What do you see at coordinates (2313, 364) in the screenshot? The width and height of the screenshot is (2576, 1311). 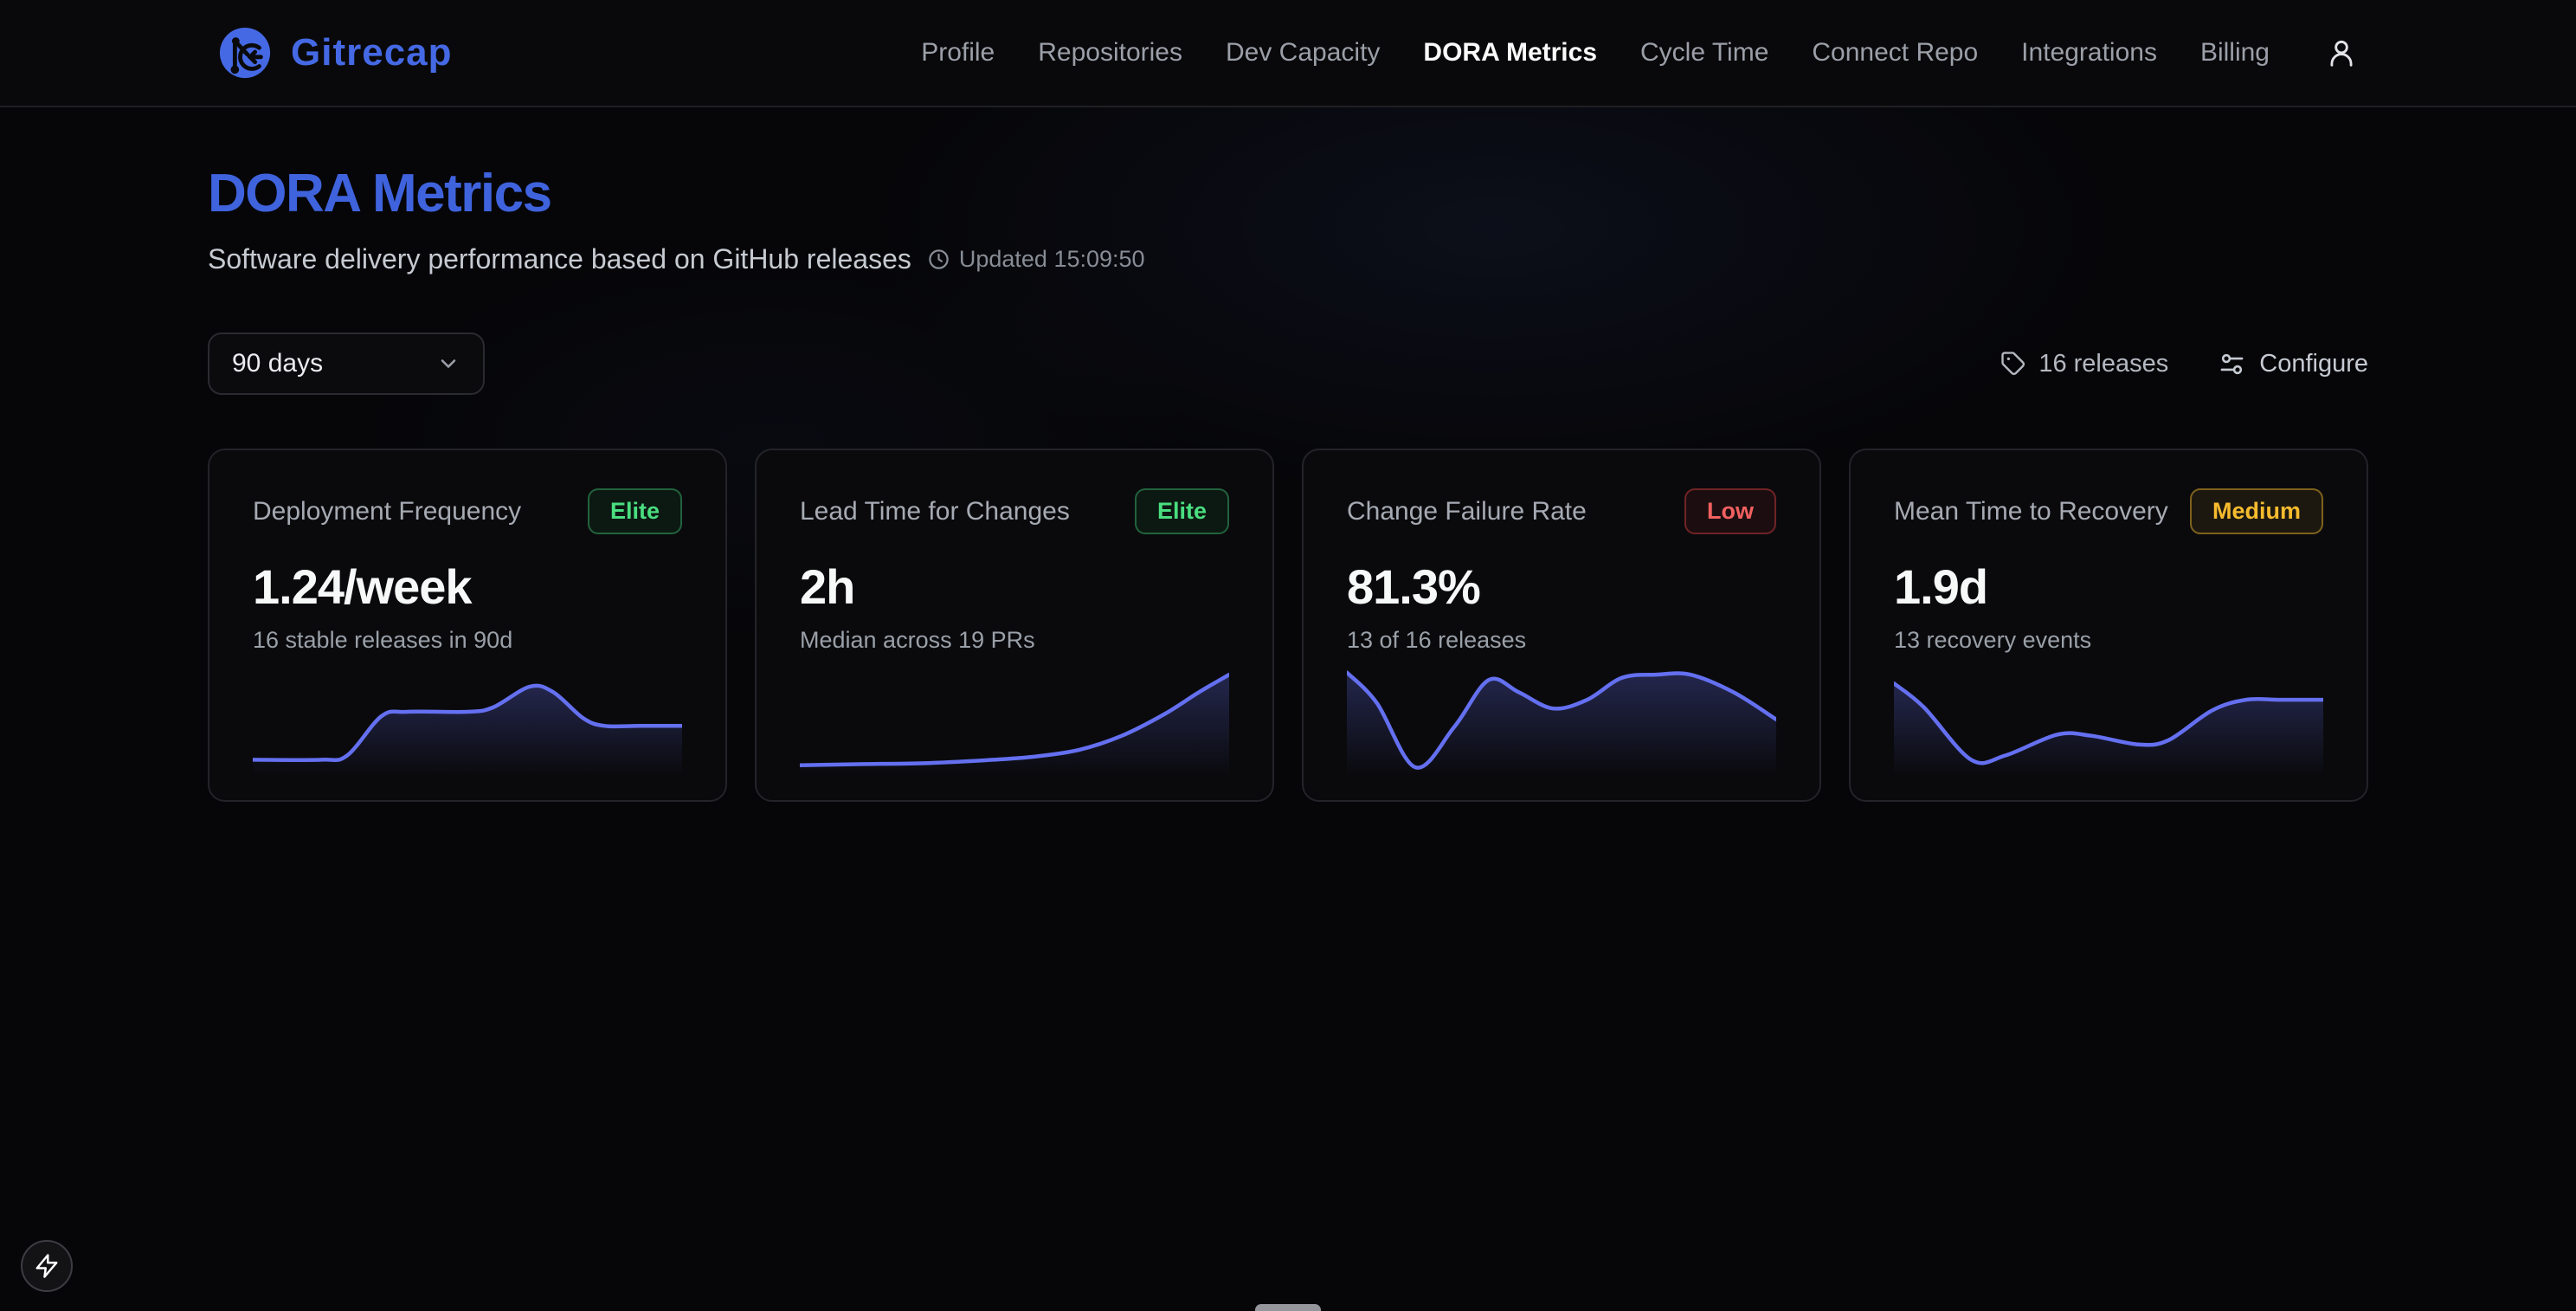 I see `configure-label: Configure` at bounding box center [2313, 364].